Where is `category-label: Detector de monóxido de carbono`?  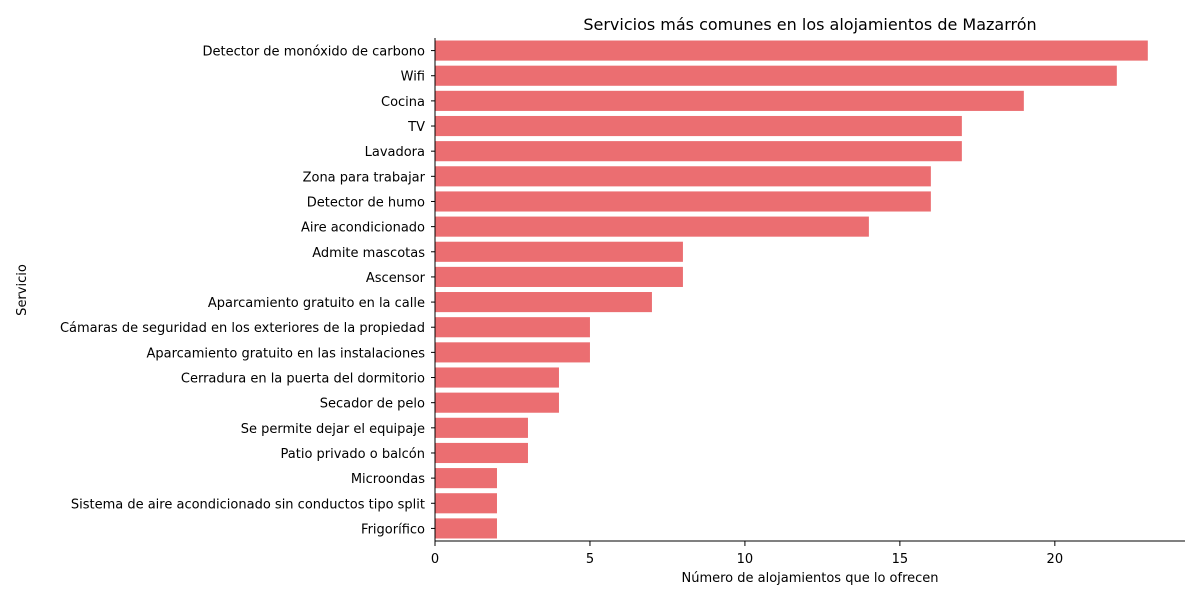 category-label: Detector de monóxido de carbono is located at coordinates (314, 52).